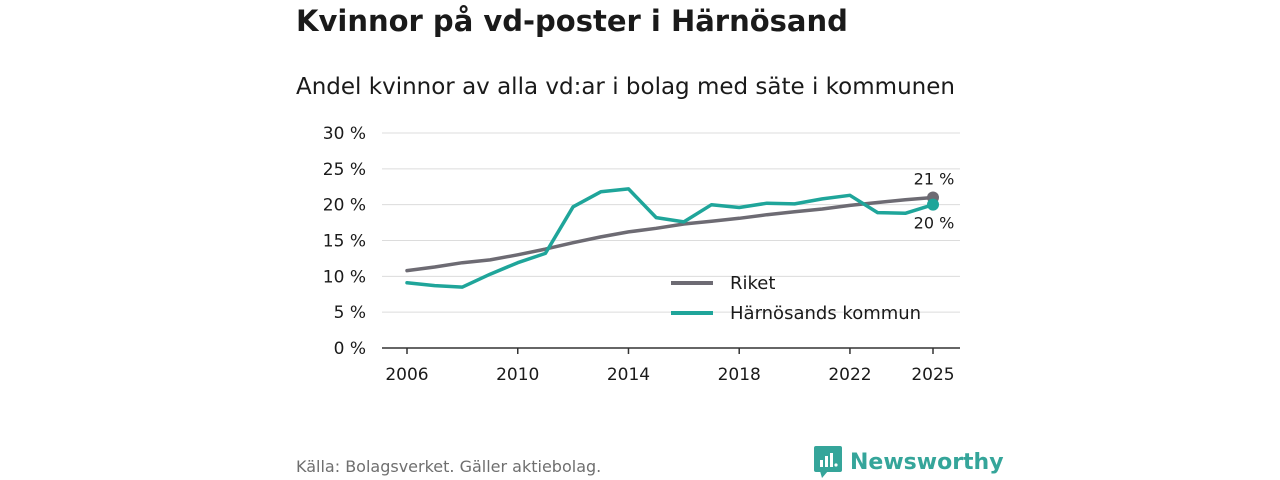  What do you see at coordinates (344, 206) in the screenshot?
I see `y-tick-label: 20 %` at bounding box center [344, 206].